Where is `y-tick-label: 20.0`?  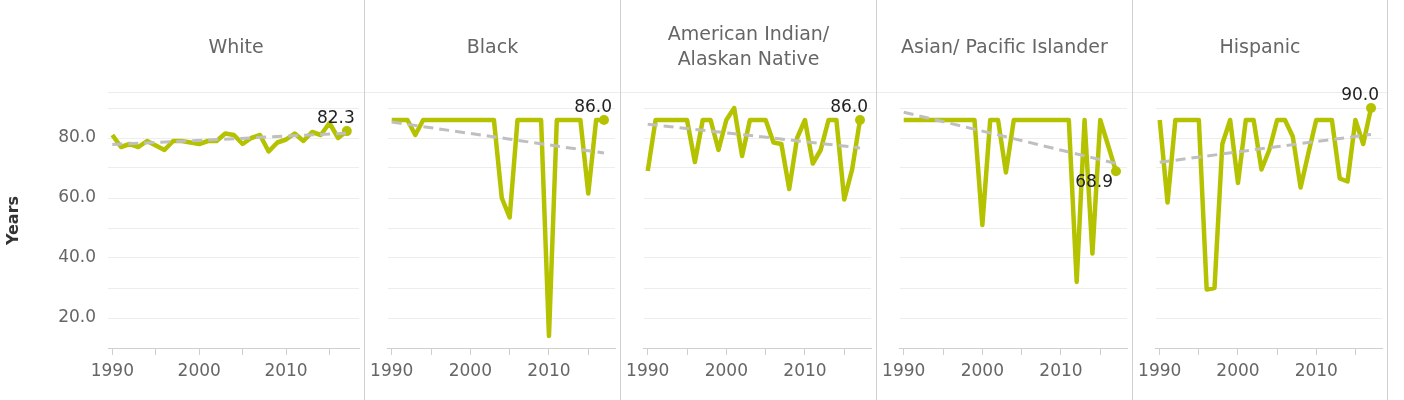 y-tick-label: 20.0 is located at coordinates (77, 316).